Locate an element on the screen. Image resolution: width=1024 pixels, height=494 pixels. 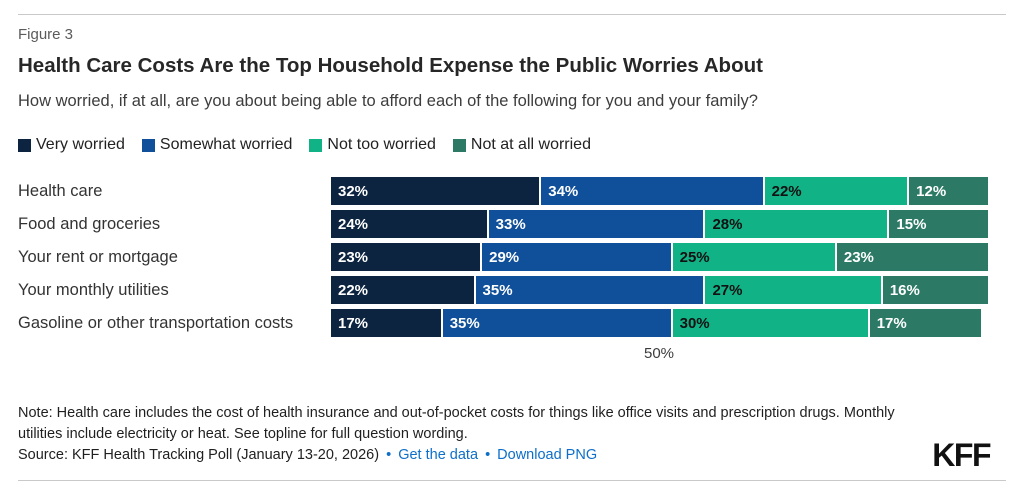
bar-segment: 24% is located at coordinates (410, 224).